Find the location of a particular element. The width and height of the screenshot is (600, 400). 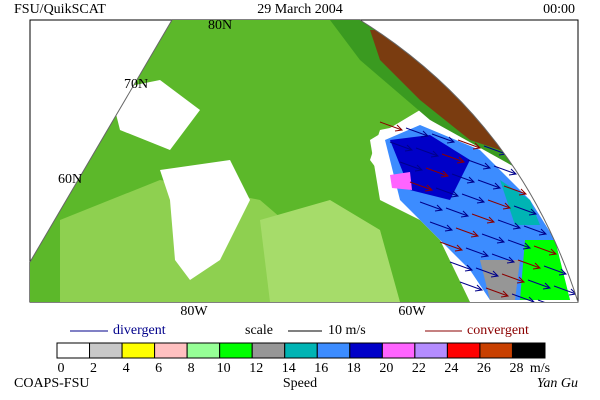

time: 00:00 is located at coordinates (559, 9).